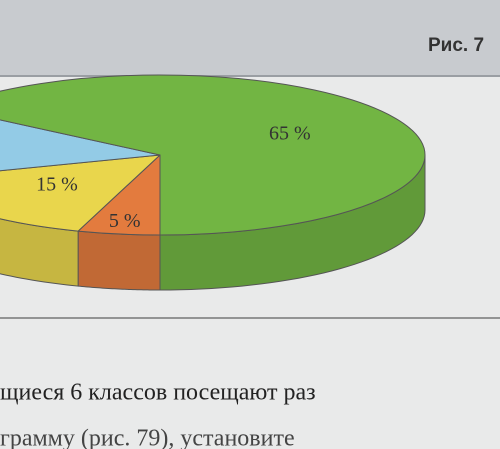 The height and width of the screenshot is (449, 500). What do you see at coordinates (147, 437) in the screenshot?
I see `body-text: грамму (рис. 79), установите` at bounding box center [147, 437].